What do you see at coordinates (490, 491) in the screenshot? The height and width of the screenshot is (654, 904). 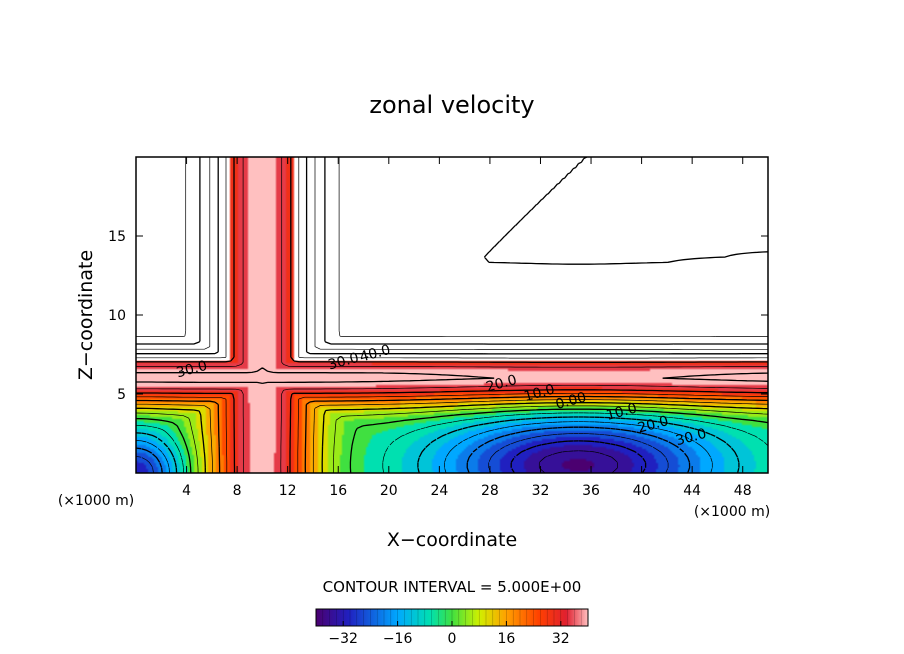 I see `x-tick-label: 28` at bounding box center [490, 491].